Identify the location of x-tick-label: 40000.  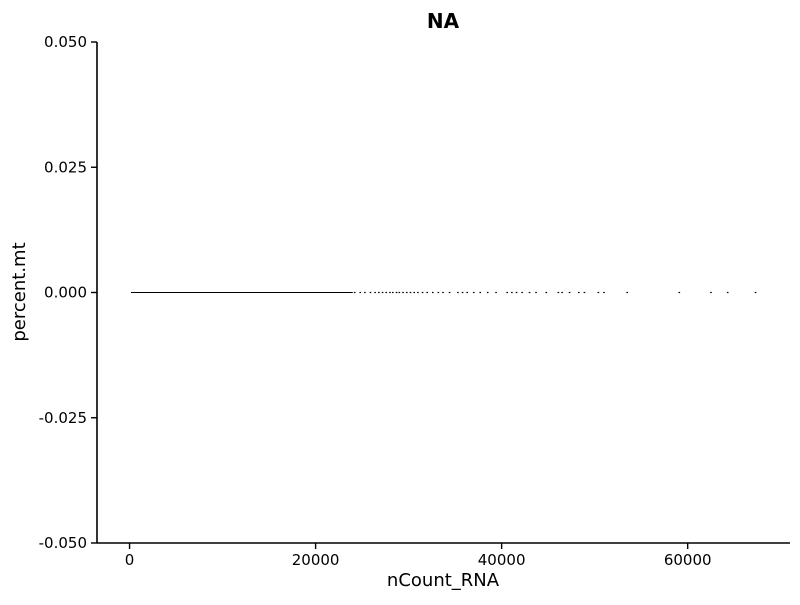
(502, 560).